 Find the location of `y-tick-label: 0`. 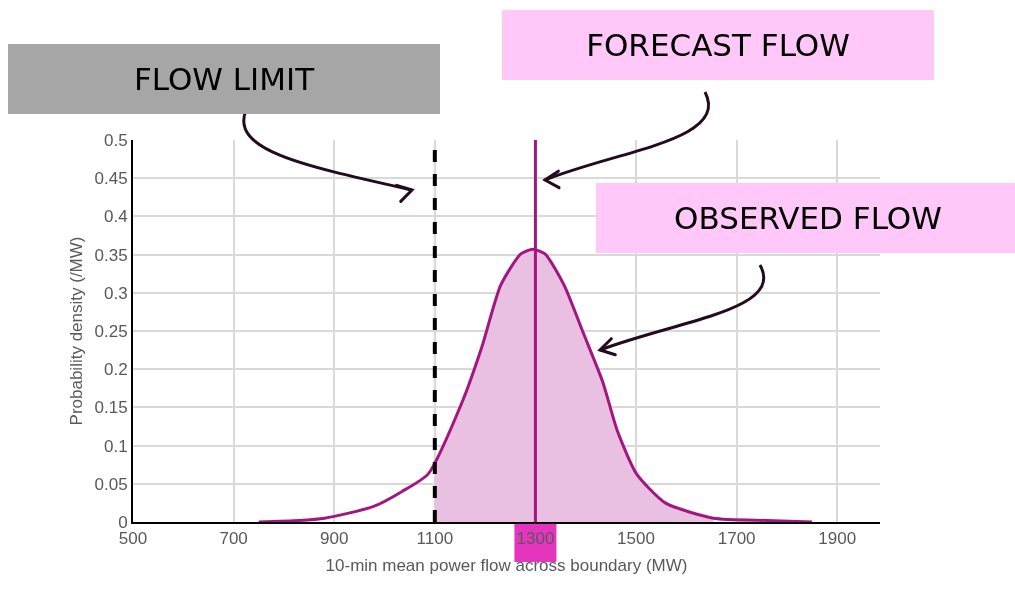

y-tick-label: 0 is located at coordinates (123, 522).